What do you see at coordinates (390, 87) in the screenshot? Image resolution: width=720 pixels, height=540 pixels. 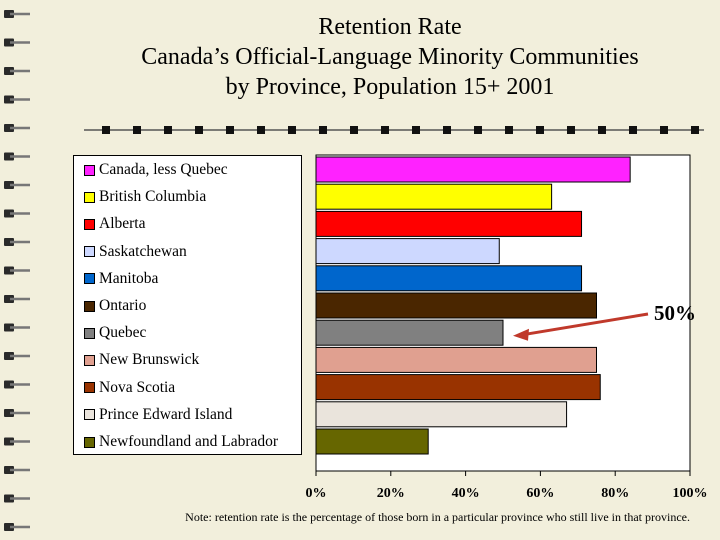 I see `title-line-3: by Province, Population 15+ 2001` at bounding box center [390, 87].